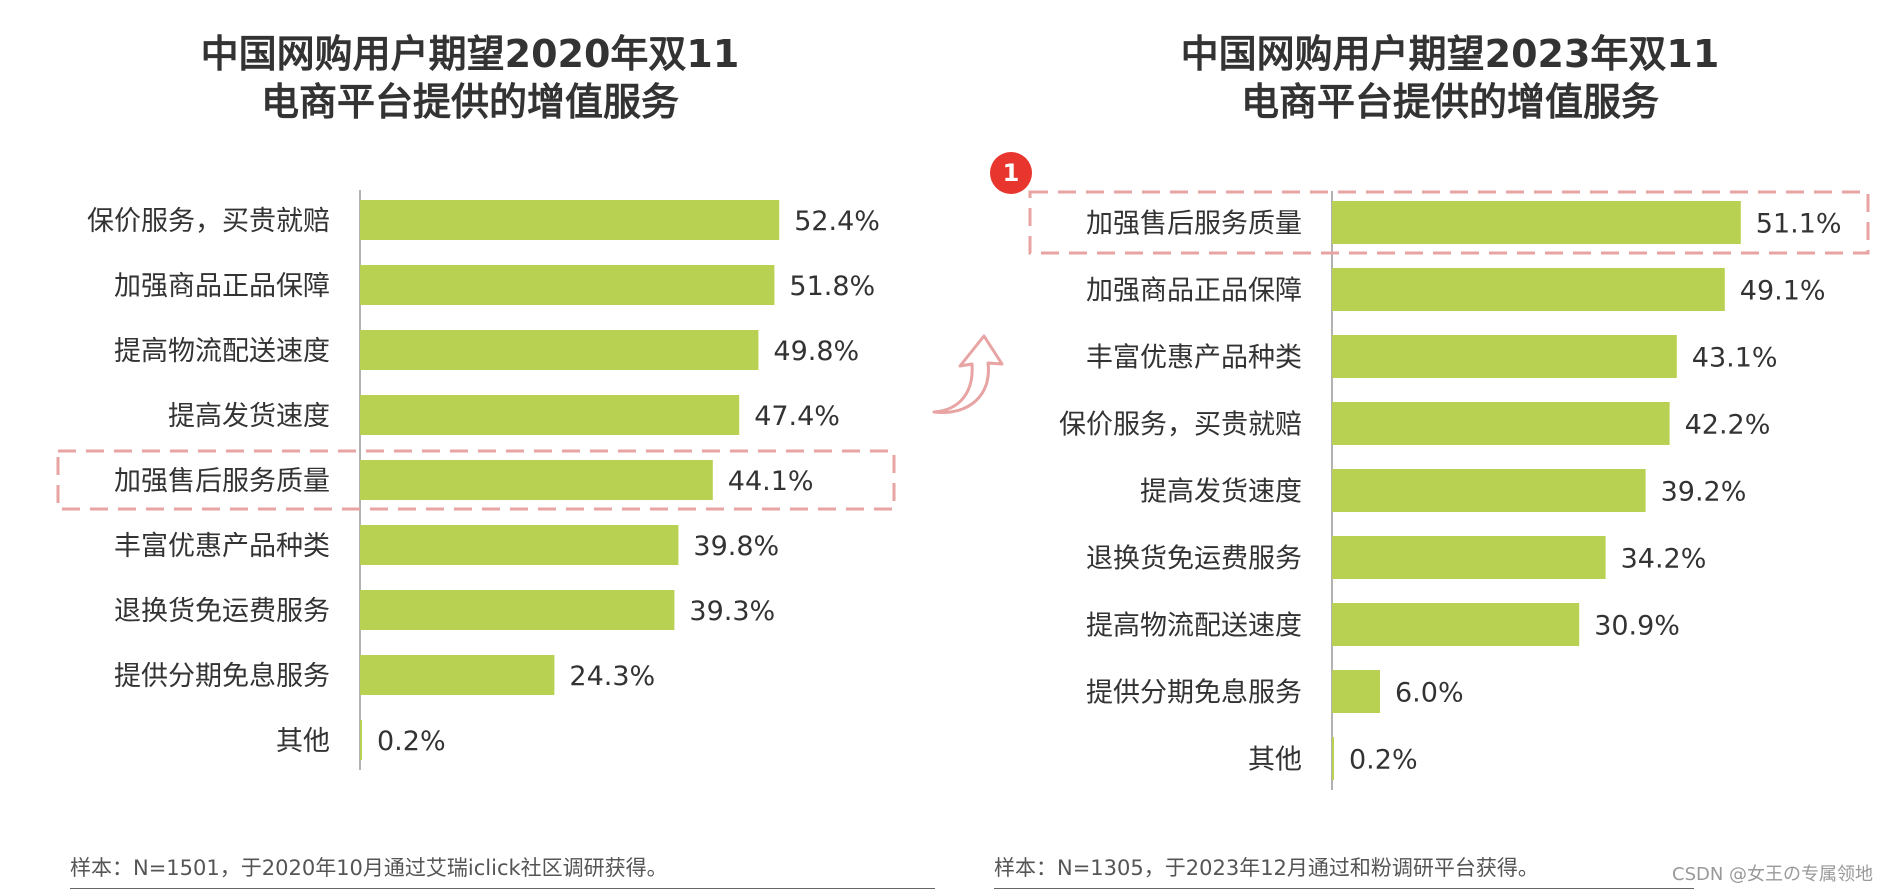 This screenshot has height=890, width=1900. Describe the element at coordinates (612, 676) in the screenshot. I see `data-label: 24.3%` at that location.